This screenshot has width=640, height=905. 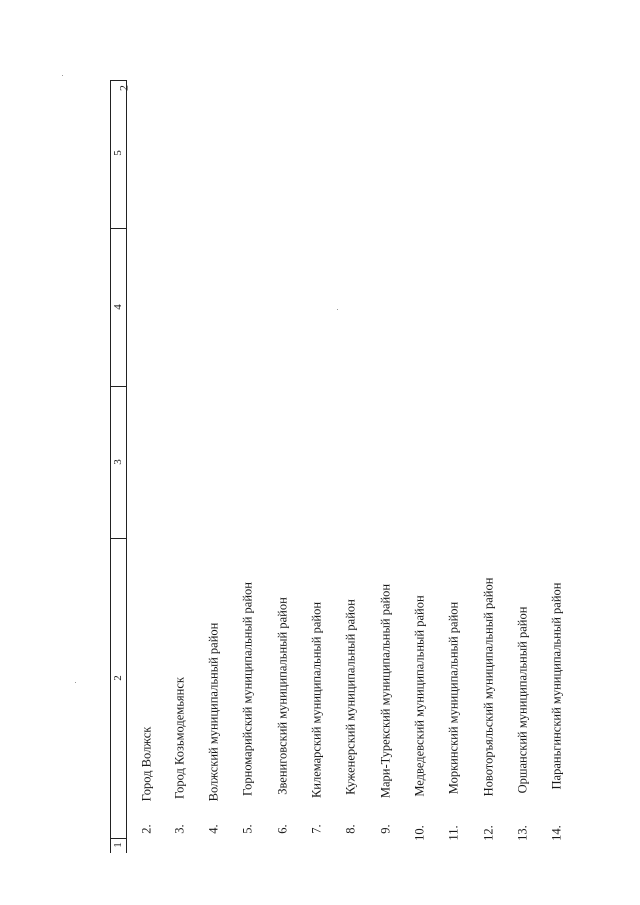 What do you see at coordinates (316, 700) in the screenshot?
I see `municipality-name: Килемарский муниципальный район` at bounding box center [316, 700].